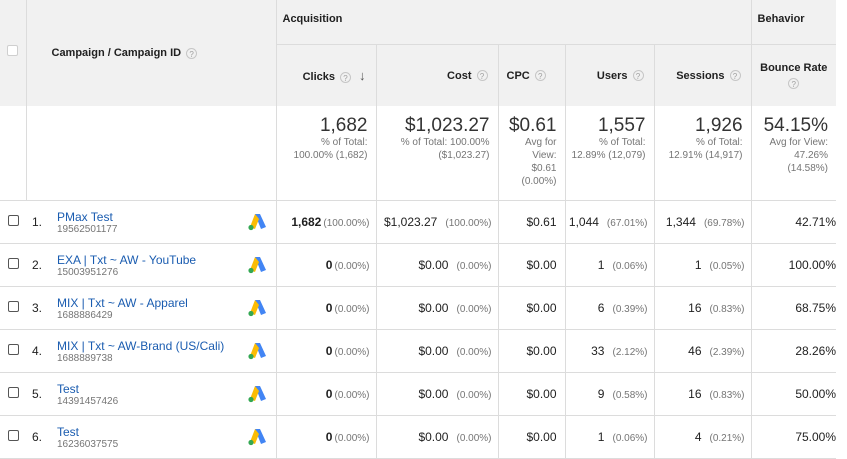  I want to click on bounce-rate-cell: 100.00%, so click(793, 265).